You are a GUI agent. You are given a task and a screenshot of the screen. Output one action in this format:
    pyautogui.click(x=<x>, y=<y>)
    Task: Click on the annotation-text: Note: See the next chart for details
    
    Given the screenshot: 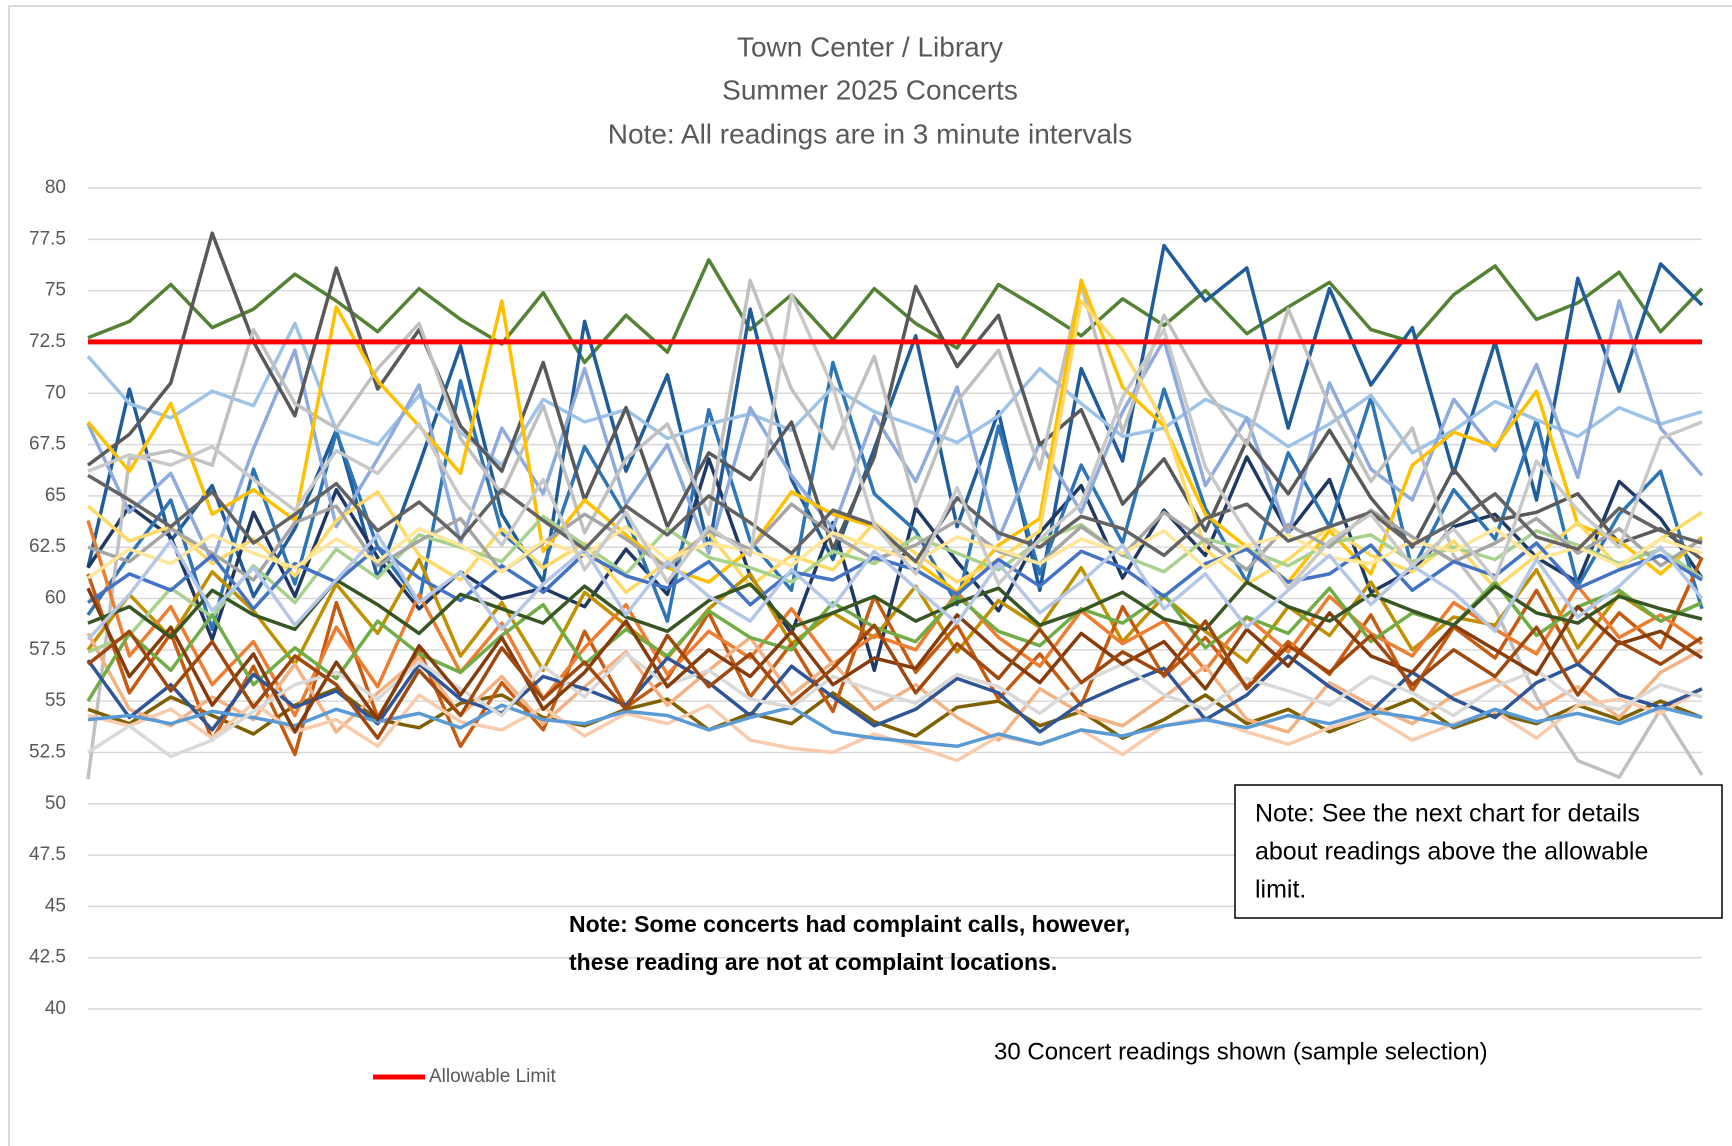 What is the action you would take?
    pyautogui.click(x=1447, y=814)
    